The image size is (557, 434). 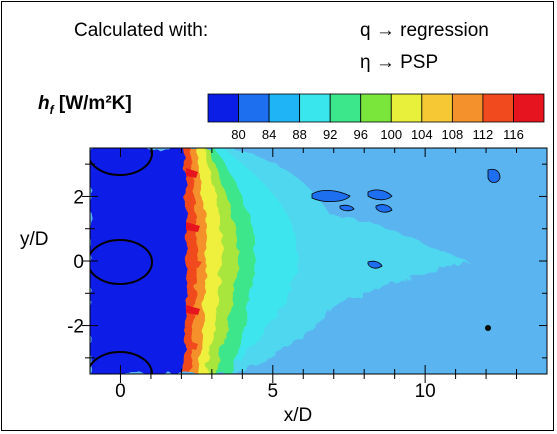 What do you see at coordinates (425, 391) in the screenshot?
I see `x-tick-label: 10` at bounding box center [425, 391].